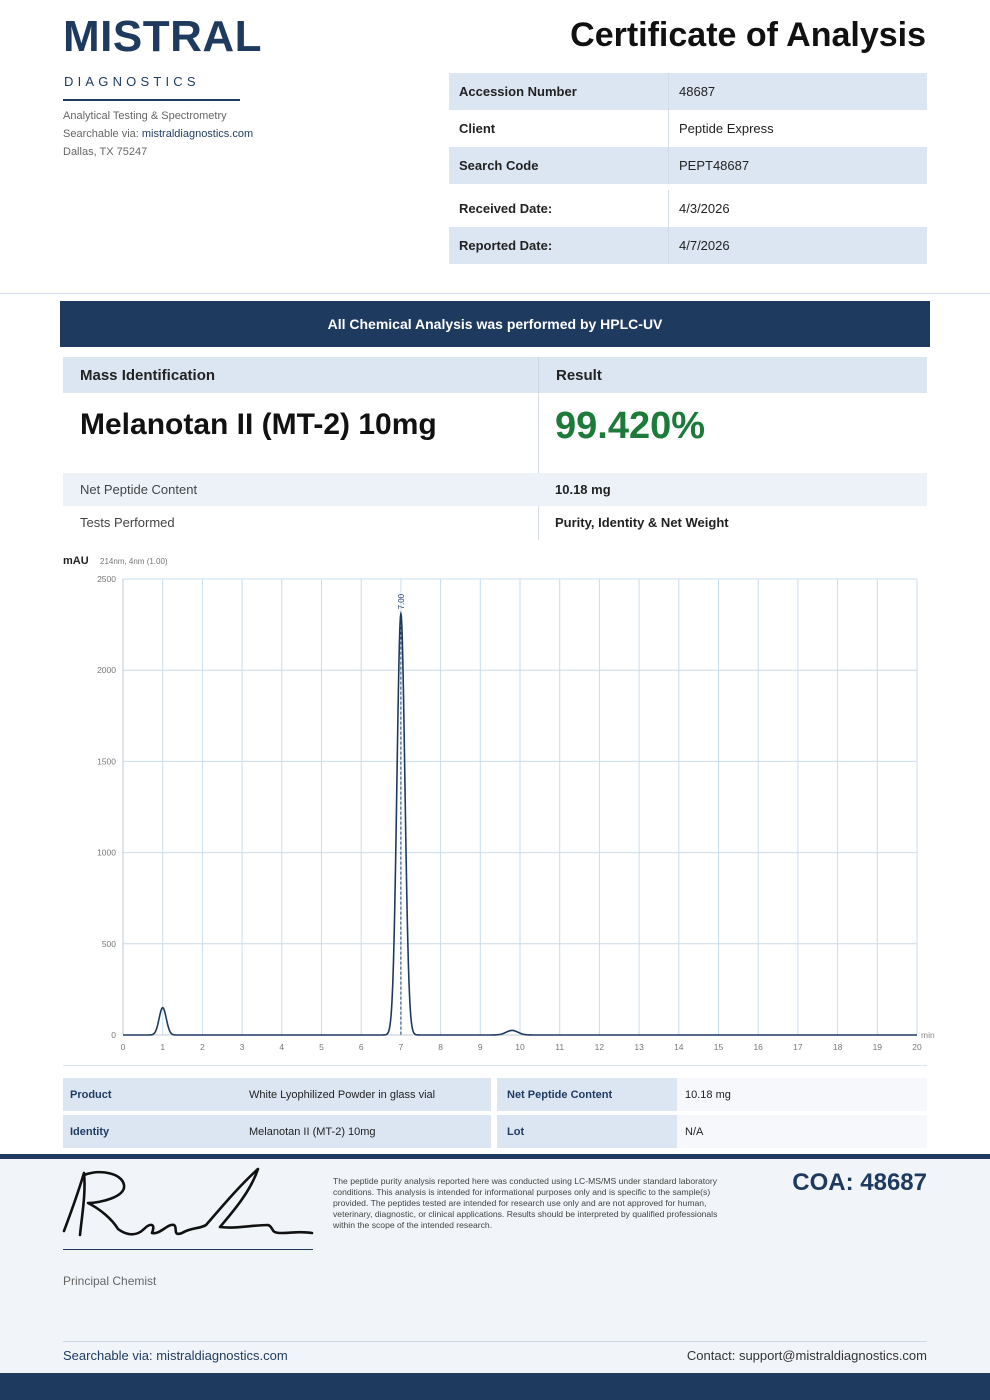 The image size is (990, 1400). Describe the element at coordinates (163, 36) in the screenshot. I see `brand-name: MISTRAL` at that location.